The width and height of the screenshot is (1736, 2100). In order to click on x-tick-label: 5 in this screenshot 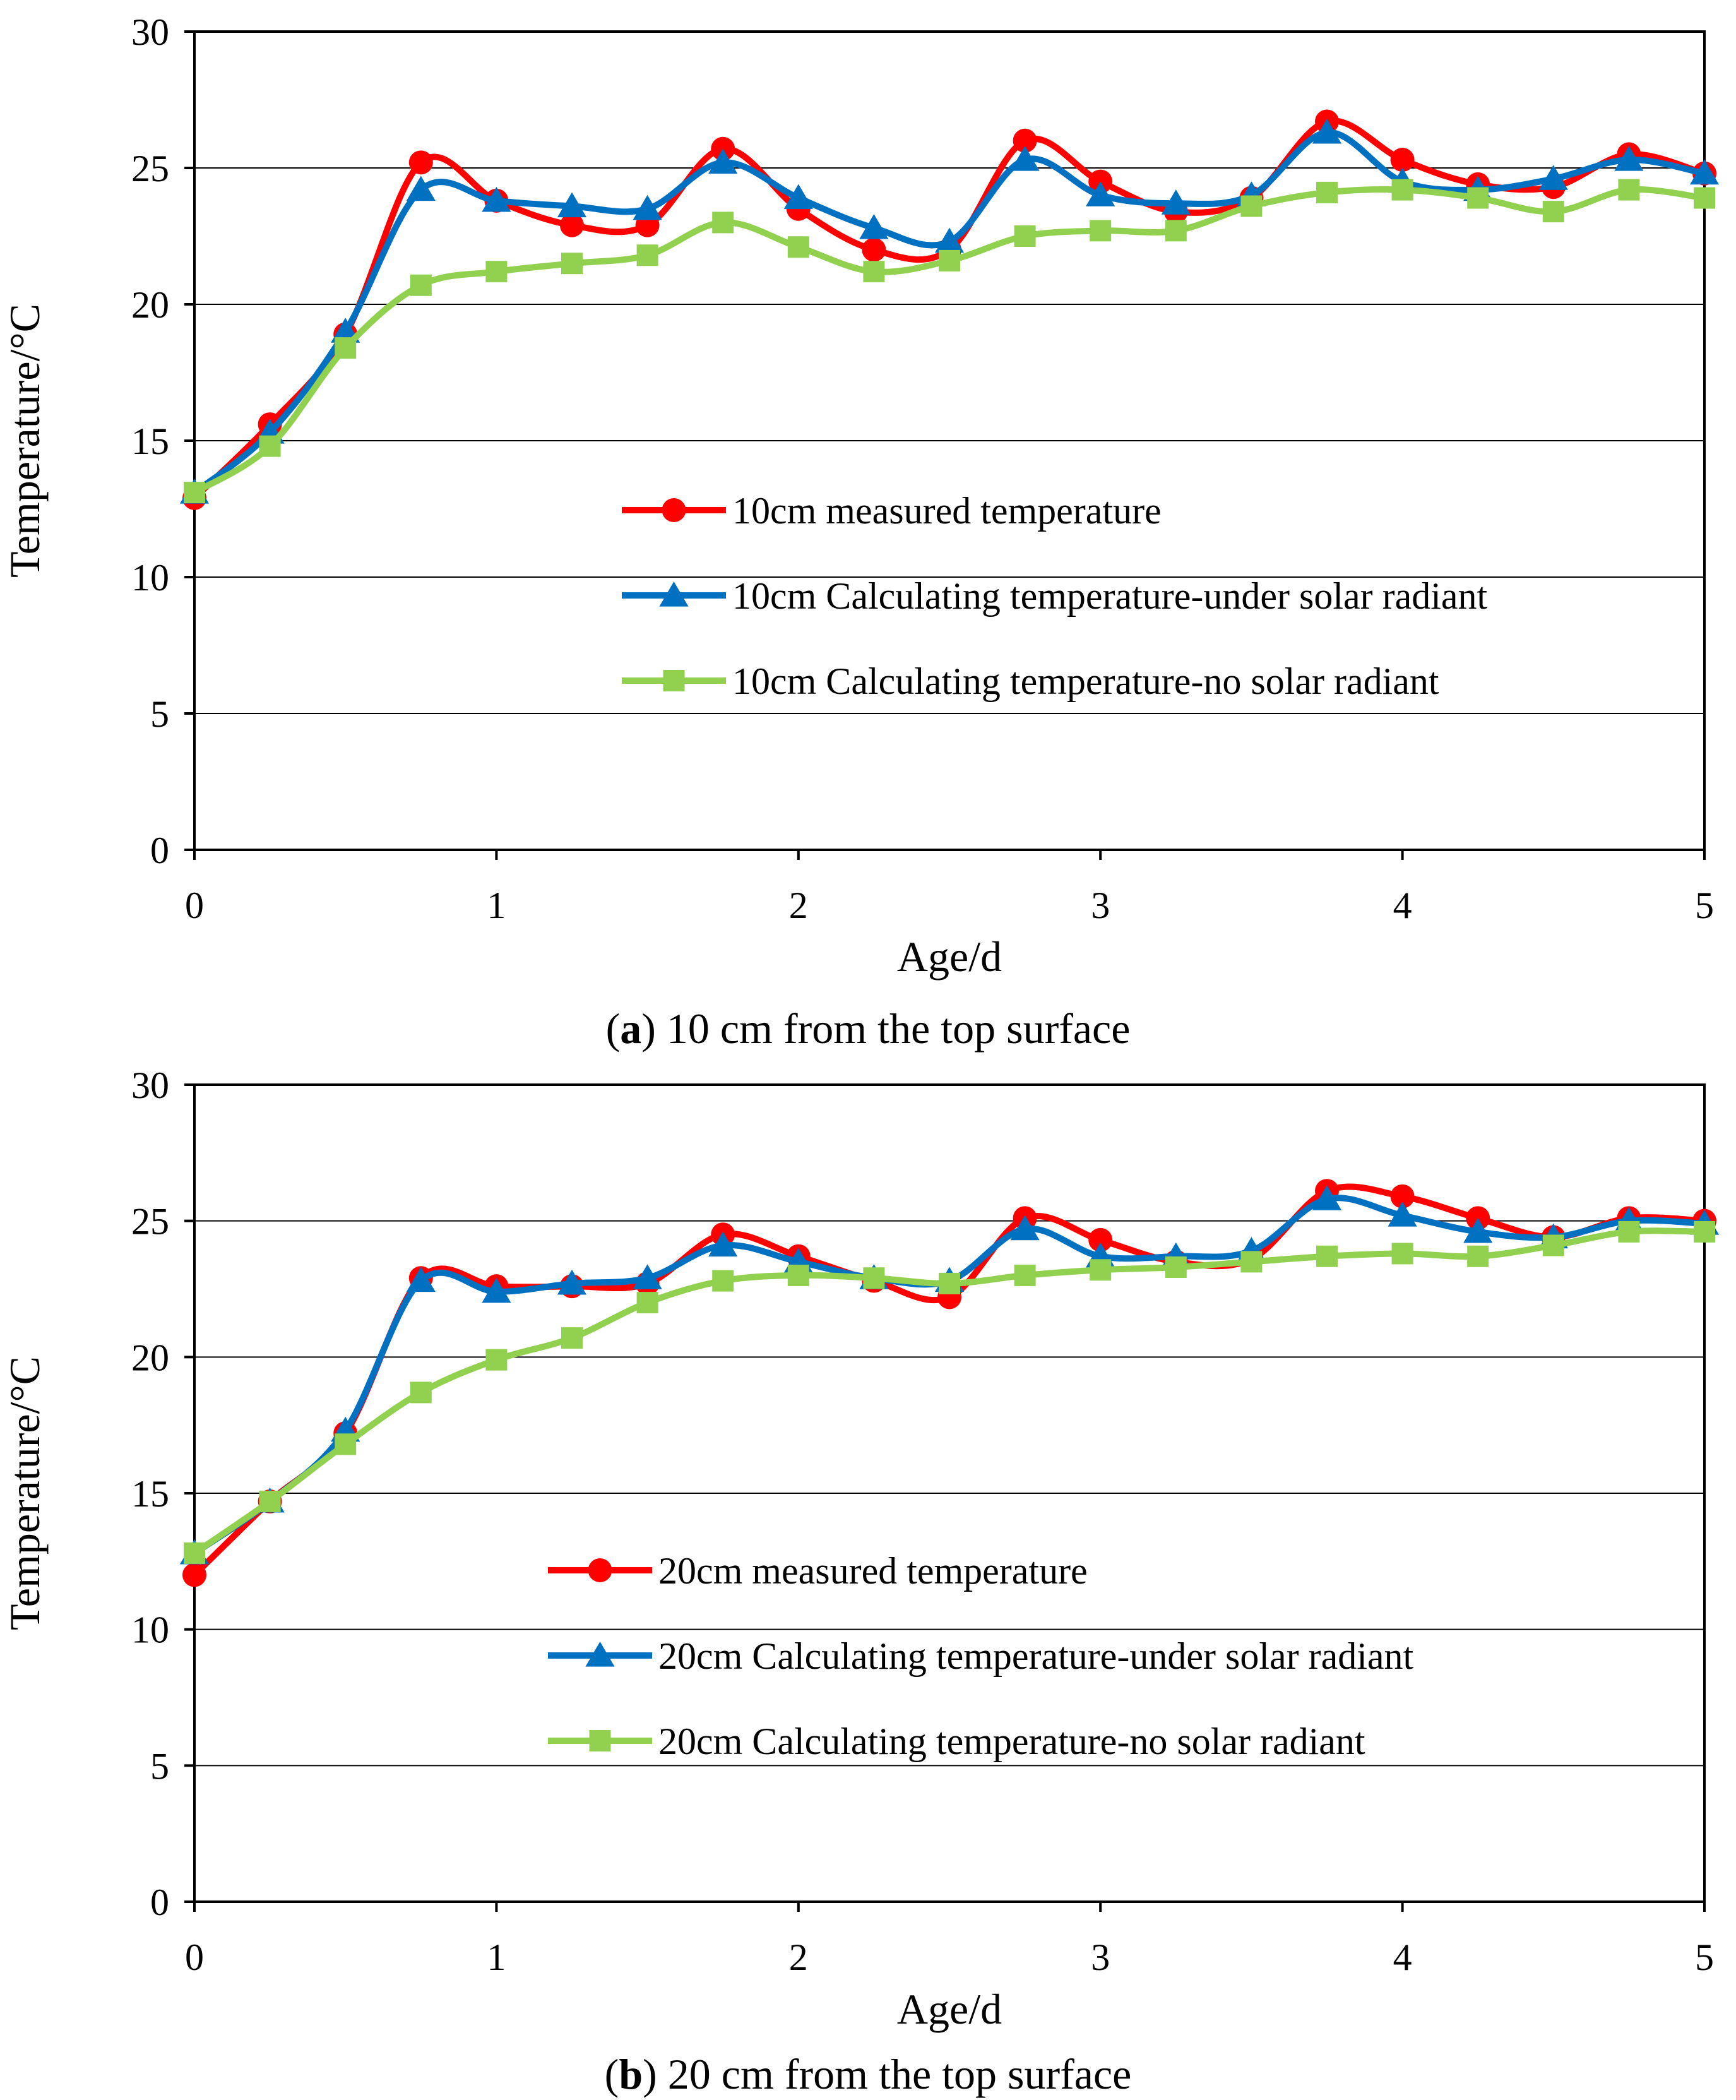, I will do `click(1705, 1957)`.